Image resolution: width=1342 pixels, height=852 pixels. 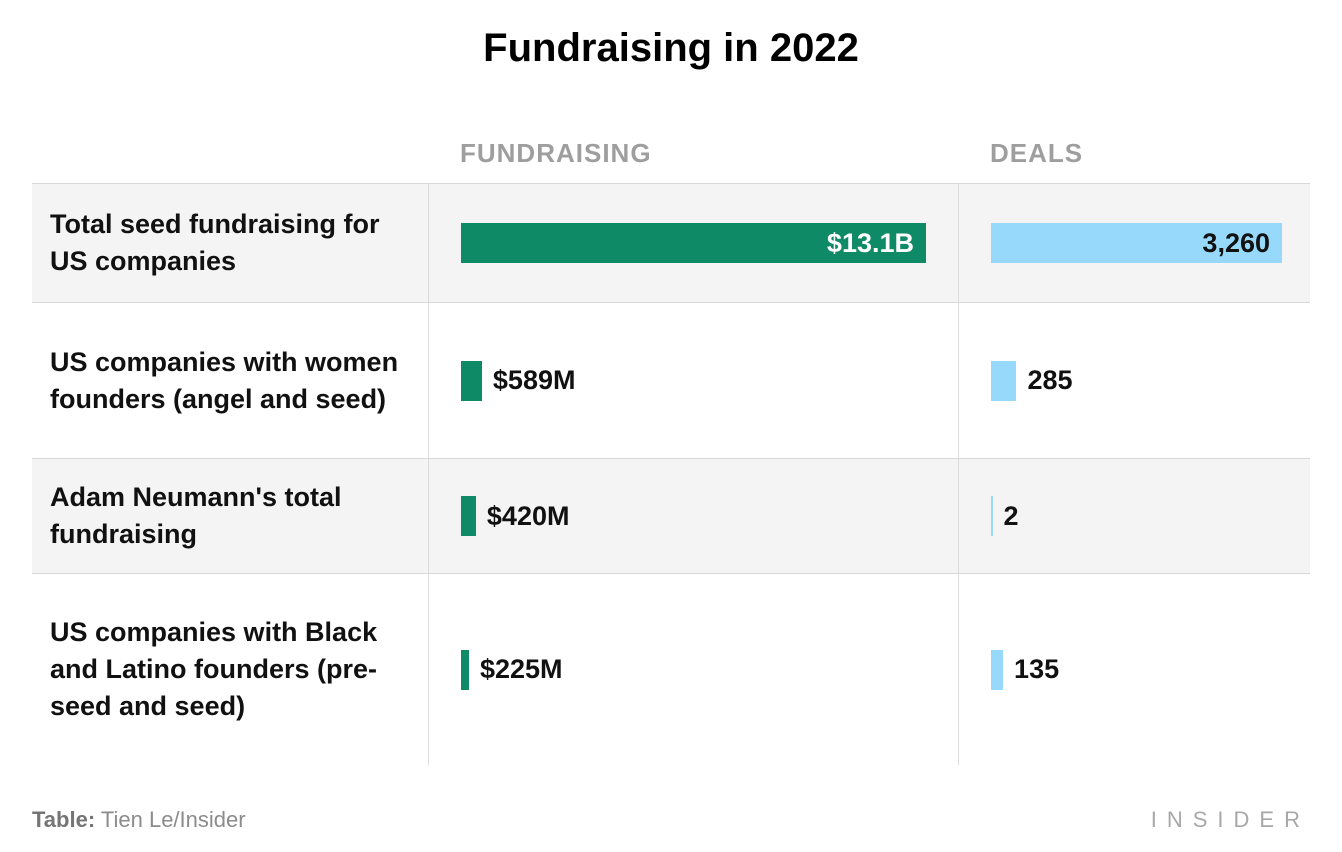 What do you see at coordinates (170, 819) in the screenshot?
I see `credit-name: Tien Le/Insider` at bounding box center [170, 819].